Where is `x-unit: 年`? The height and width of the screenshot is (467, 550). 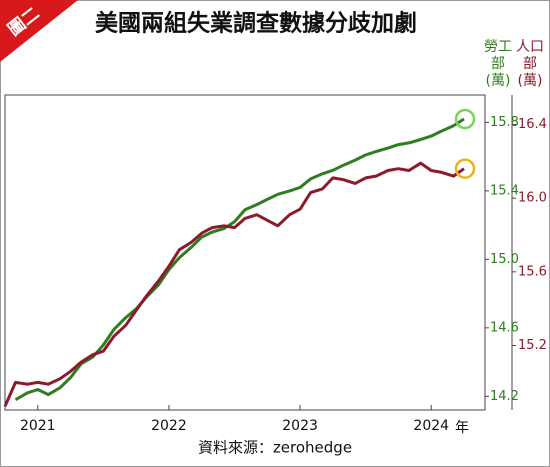
x-unit: 年 is located at coordinates (462, 428).